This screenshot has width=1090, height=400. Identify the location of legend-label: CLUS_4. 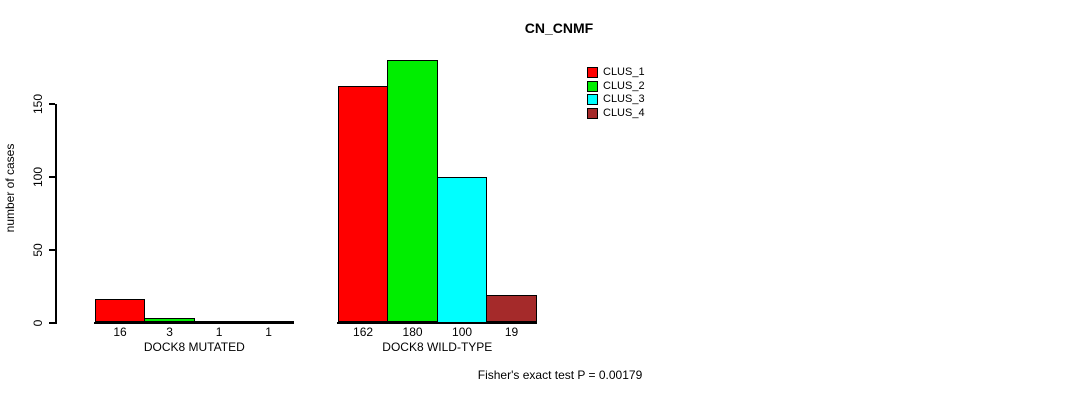
(624, 112).